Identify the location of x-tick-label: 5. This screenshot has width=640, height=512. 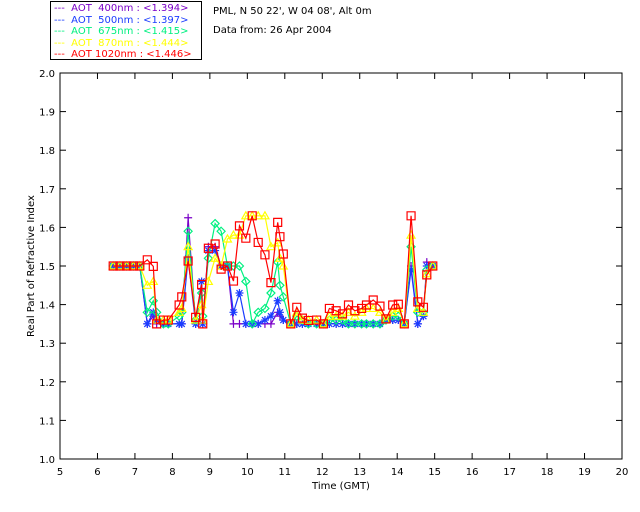
(60, 472).